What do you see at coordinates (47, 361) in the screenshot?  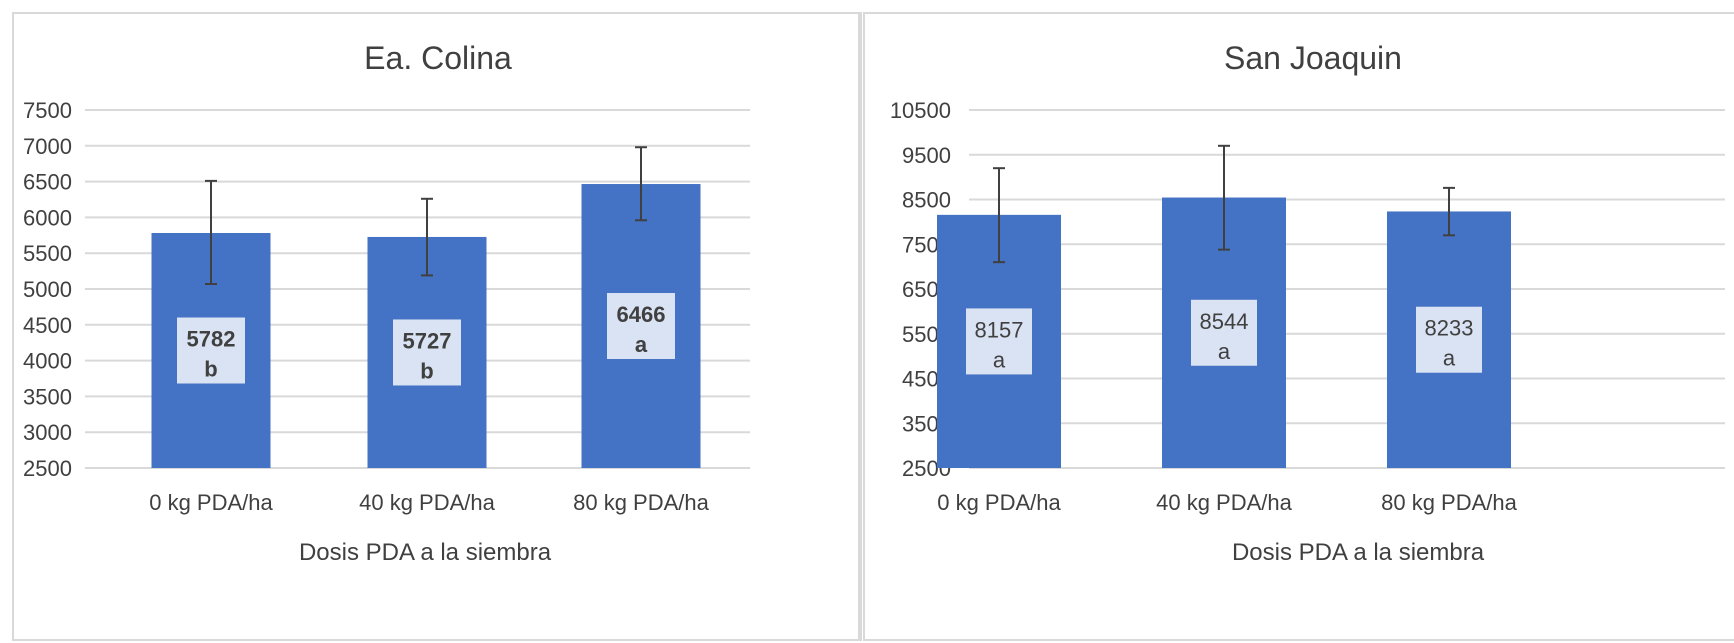 I see `y-tick-label: 4000` at bounding box center [47, 361].